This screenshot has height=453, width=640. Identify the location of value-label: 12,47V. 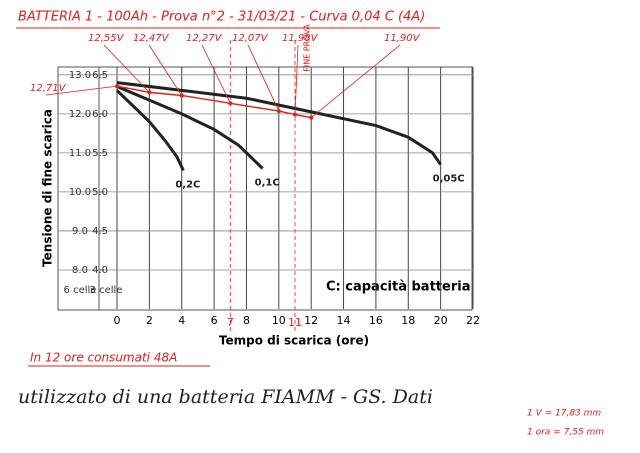
(151, 38).